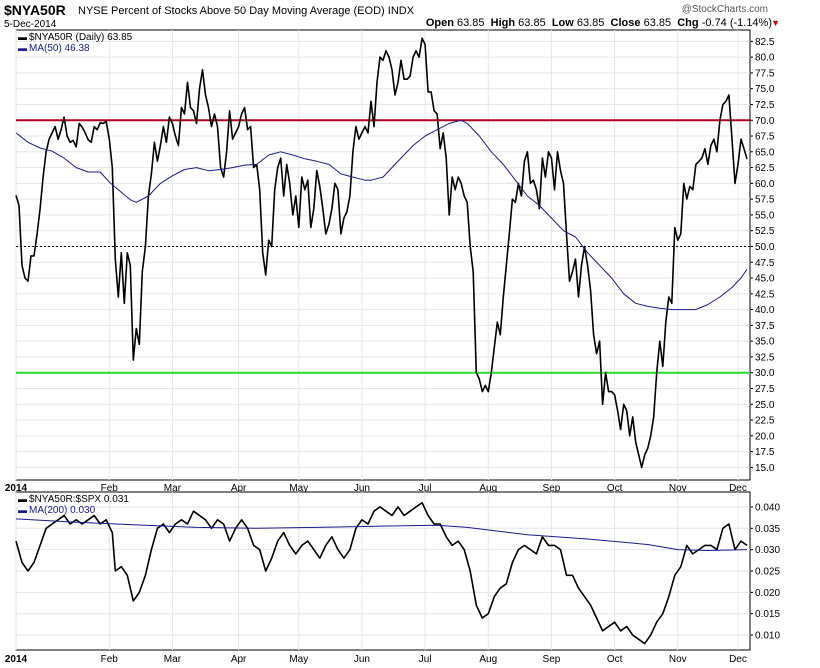 This screenshot has width=820, height=668. Describe the element at coordinates (765, 73) in the screenshot. I see `price-y-tick-label: 77.5` at that location.